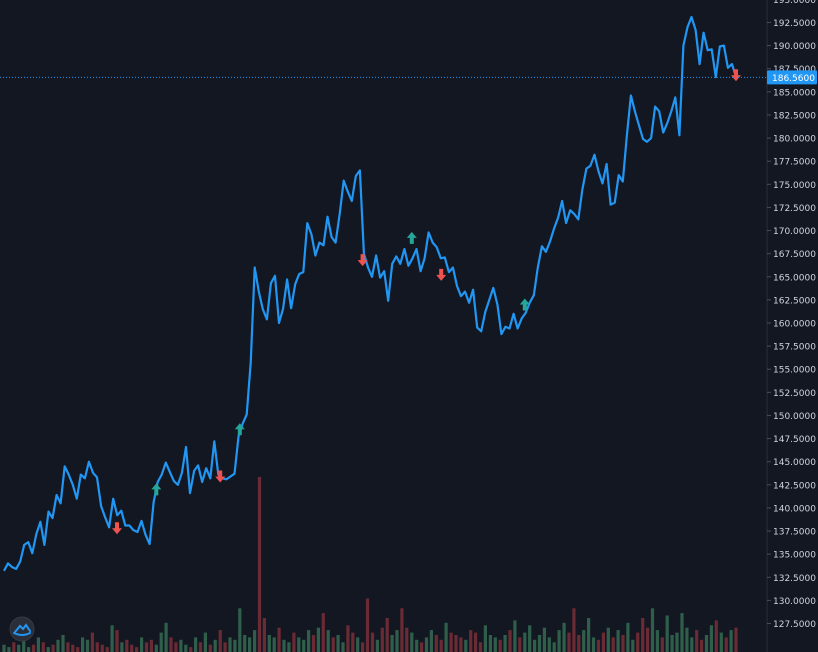 Image resolution: width=818 pixels, height=652 pixels. What do you see at coordinates (794, 625) in the screenshot?
I see `axis-tick-label: 127.5000` at bounding box center [794, 625].